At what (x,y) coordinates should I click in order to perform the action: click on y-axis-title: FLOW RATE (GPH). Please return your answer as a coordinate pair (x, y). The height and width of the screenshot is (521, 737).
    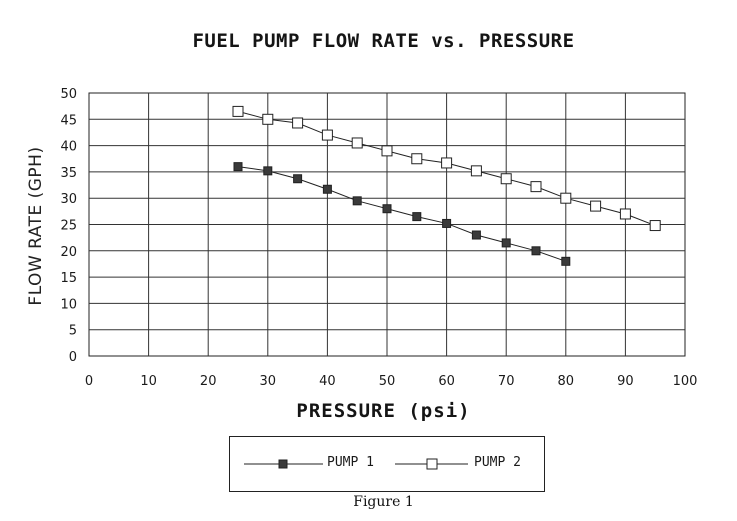
    Looking at the image, I should click on (36, 226).